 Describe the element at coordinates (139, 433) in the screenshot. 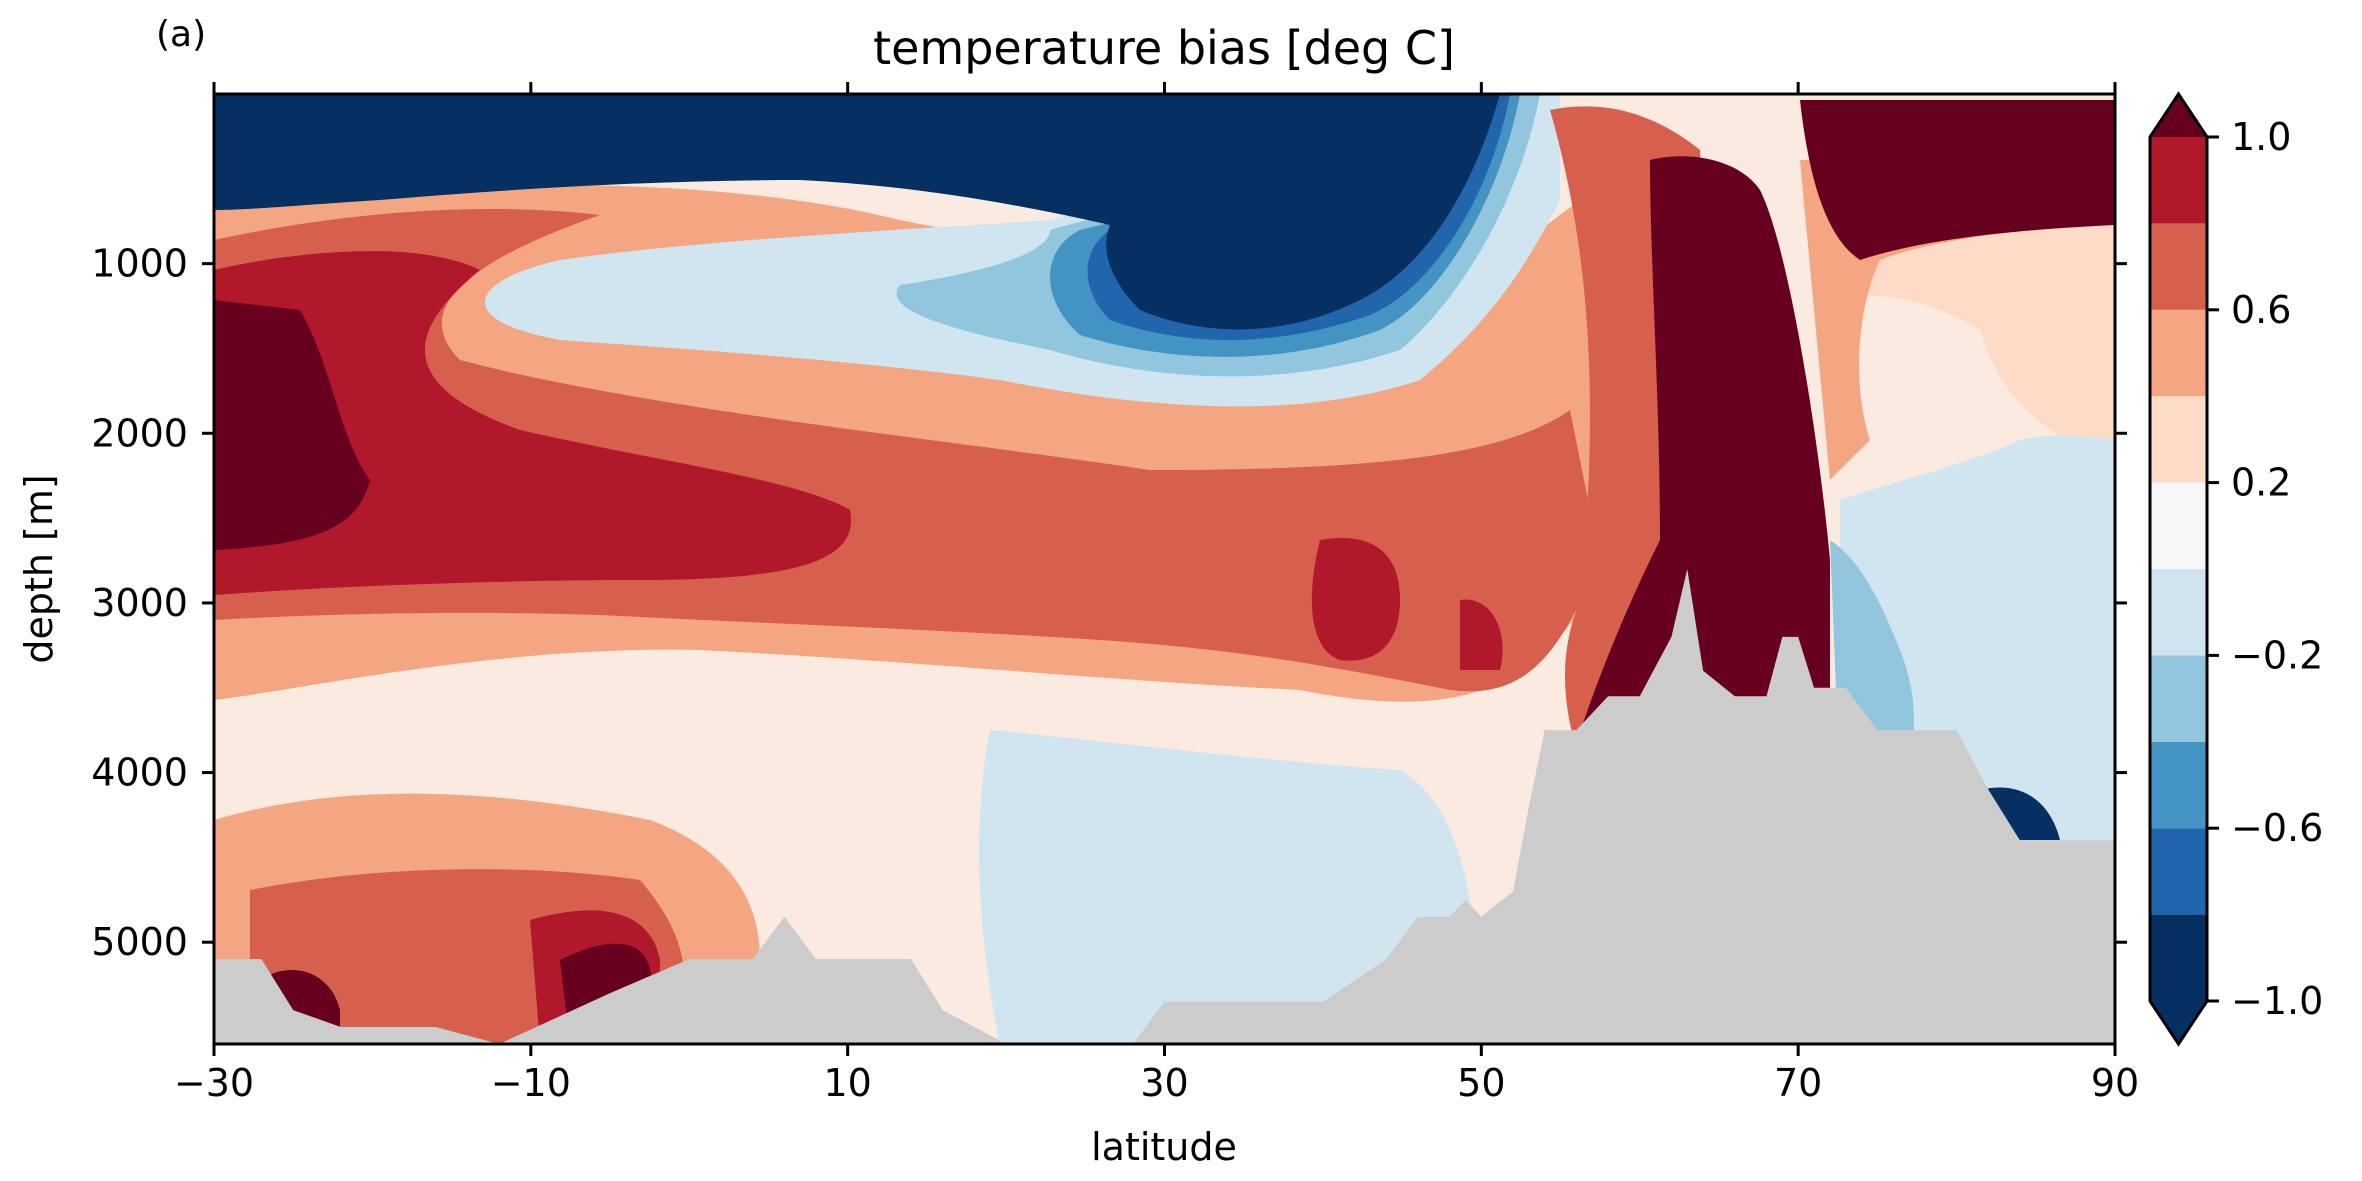

I see `y-tick-label: 2000` at that location.